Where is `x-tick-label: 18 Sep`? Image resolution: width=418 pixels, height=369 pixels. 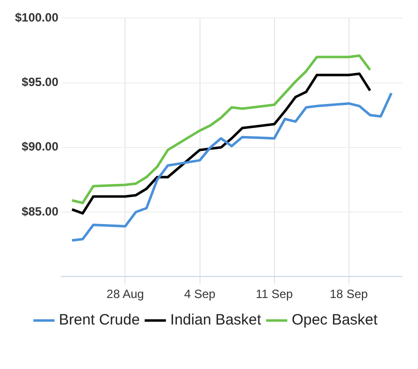 x-tick-label: 18 Sep is located at coordinates (349, 294).